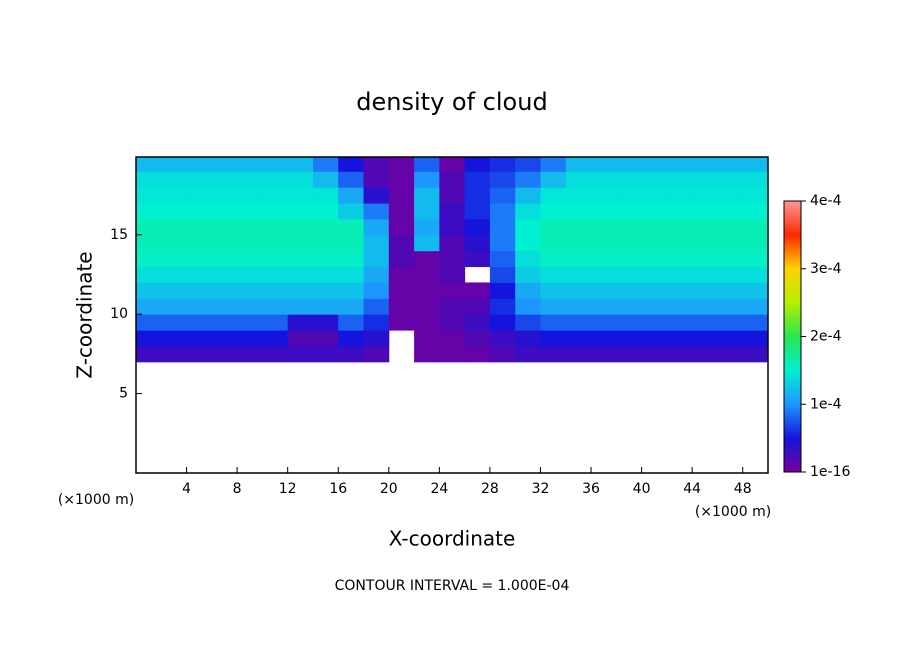  What do you see at coordinates (826, 269) in the screenshot?
I see `colorbar-tick-label: 3e-4` at bounding box center [826, 269].